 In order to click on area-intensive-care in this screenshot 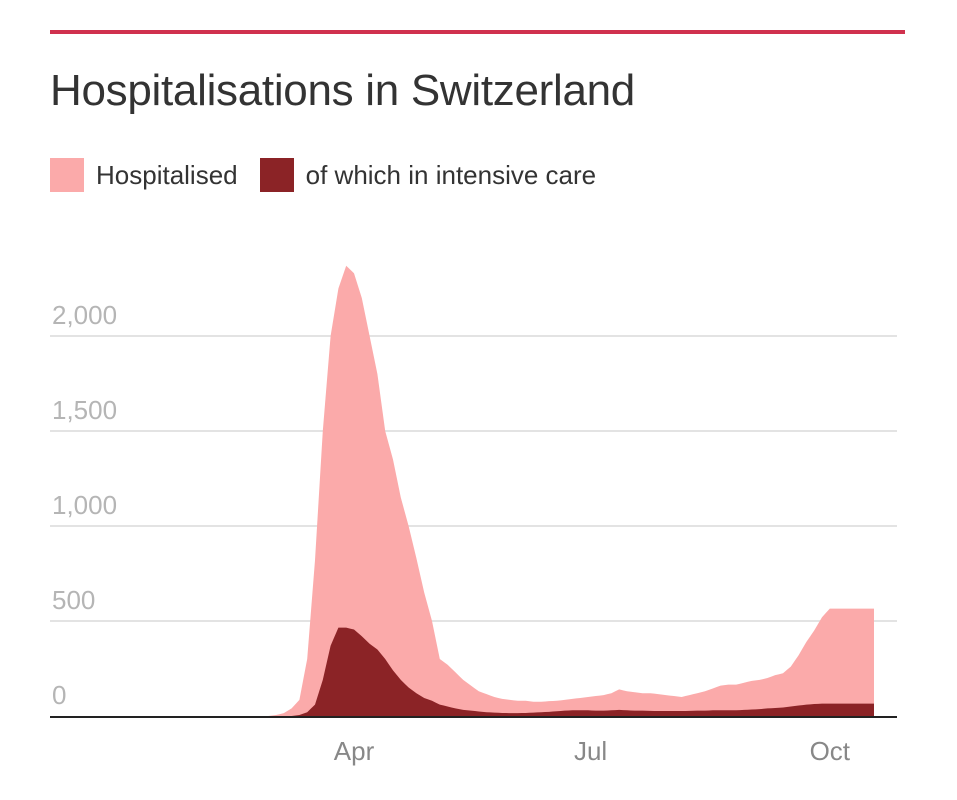, I will do `click(571, 671)`.